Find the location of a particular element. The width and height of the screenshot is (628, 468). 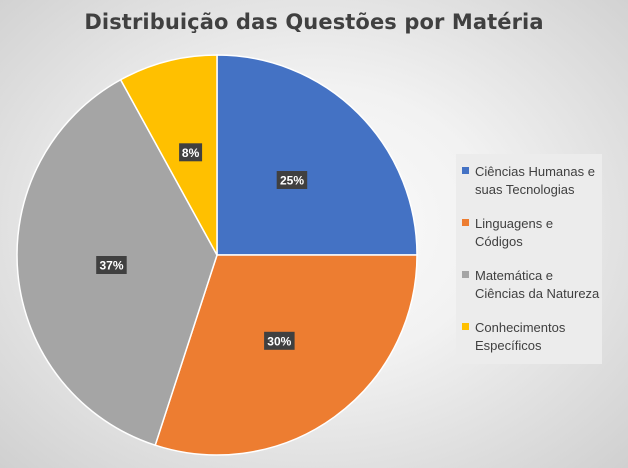

legend-label: Conhecimentos Específicos is located at coordinates (520, 336).